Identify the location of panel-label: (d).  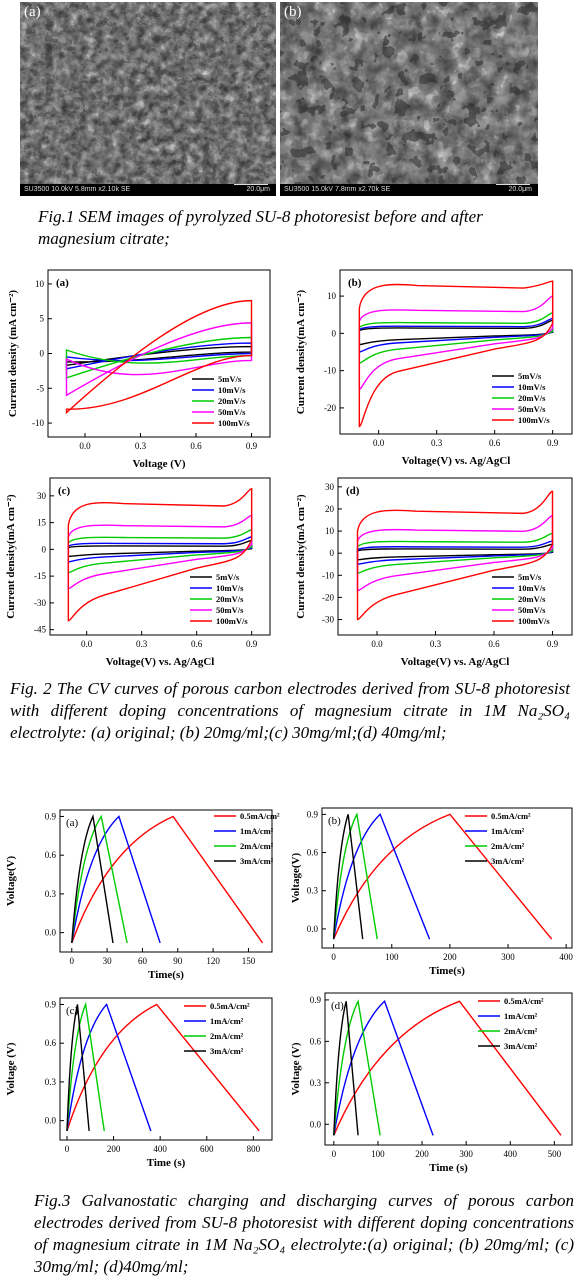
(337, 1006).